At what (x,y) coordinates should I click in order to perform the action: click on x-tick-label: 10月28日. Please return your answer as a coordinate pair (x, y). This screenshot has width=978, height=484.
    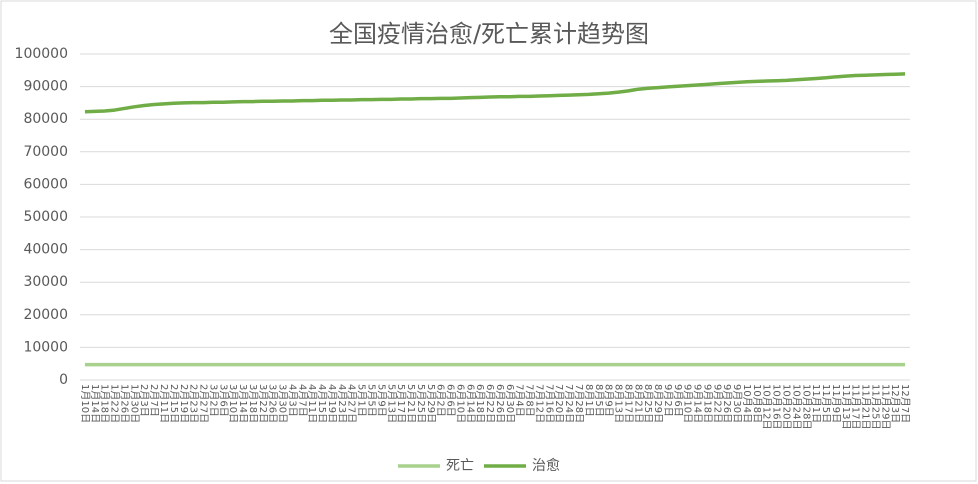
    Looking at the image, I should click on (806, 406).